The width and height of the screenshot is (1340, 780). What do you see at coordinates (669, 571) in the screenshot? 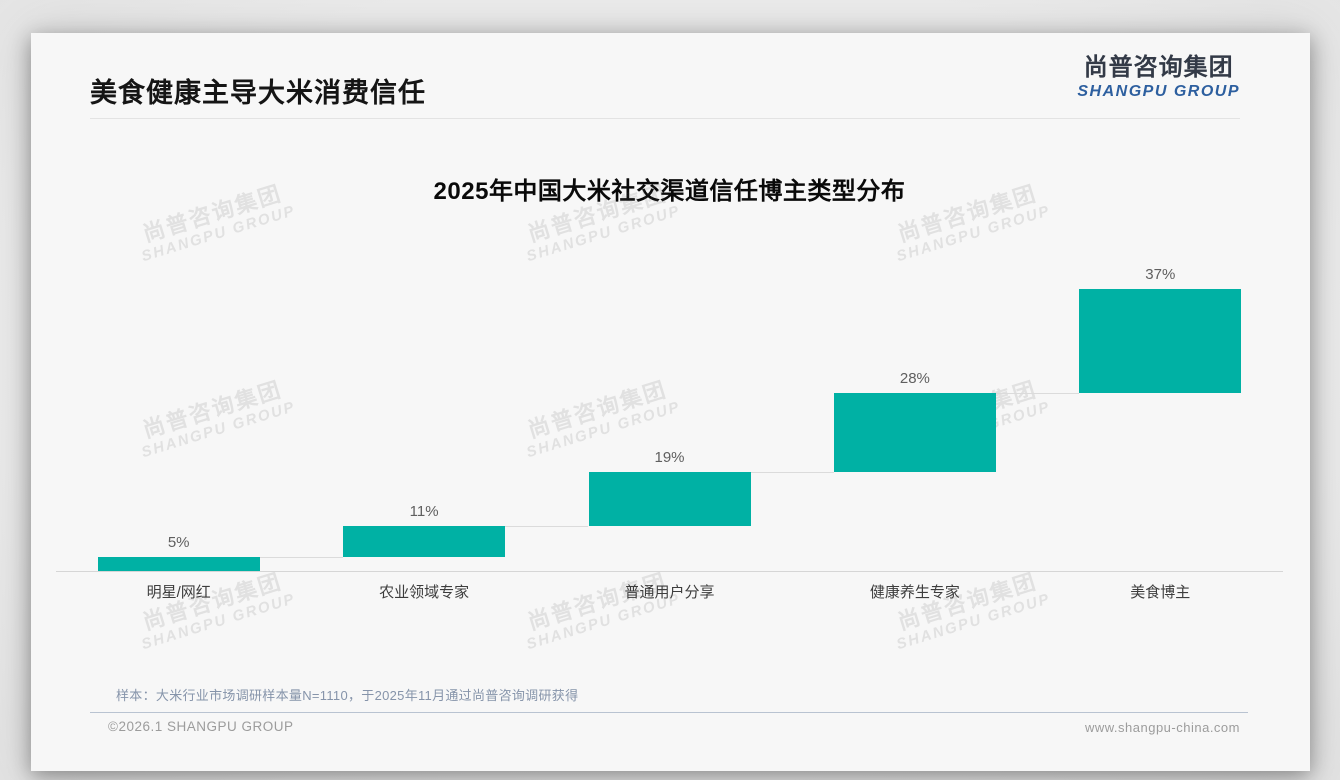
I see `x-axis-line` at bounding box center [669, 571].